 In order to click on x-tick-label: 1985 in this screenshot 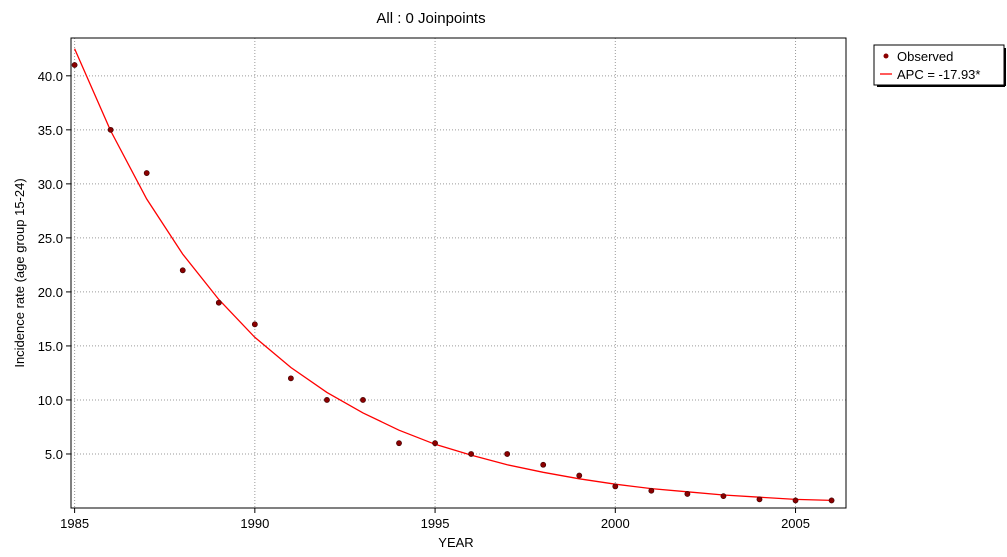, I will do `click(74, 523)`.